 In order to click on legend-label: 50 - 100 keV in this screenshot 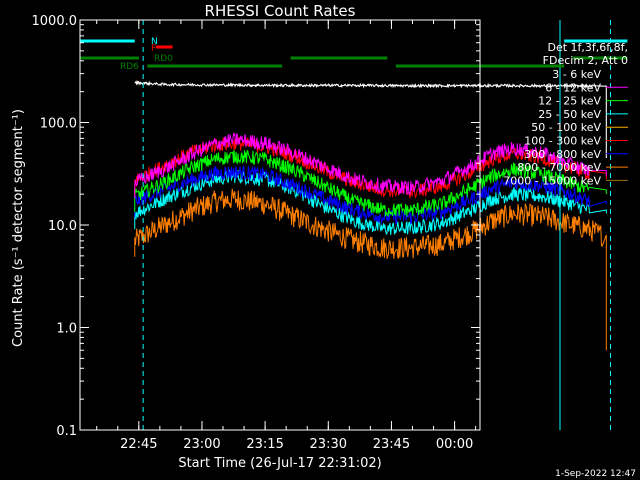, I will do `click(566, 127)`.